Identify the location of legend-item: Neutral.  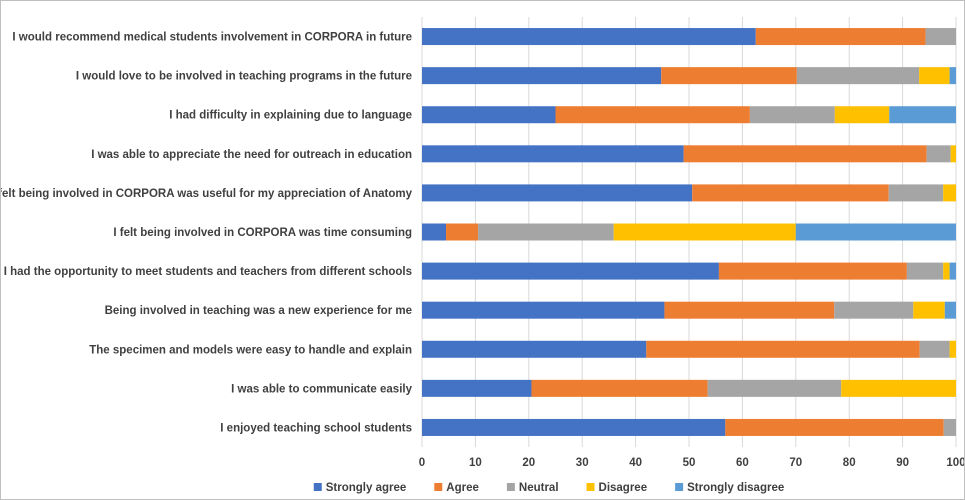
(532, 488).